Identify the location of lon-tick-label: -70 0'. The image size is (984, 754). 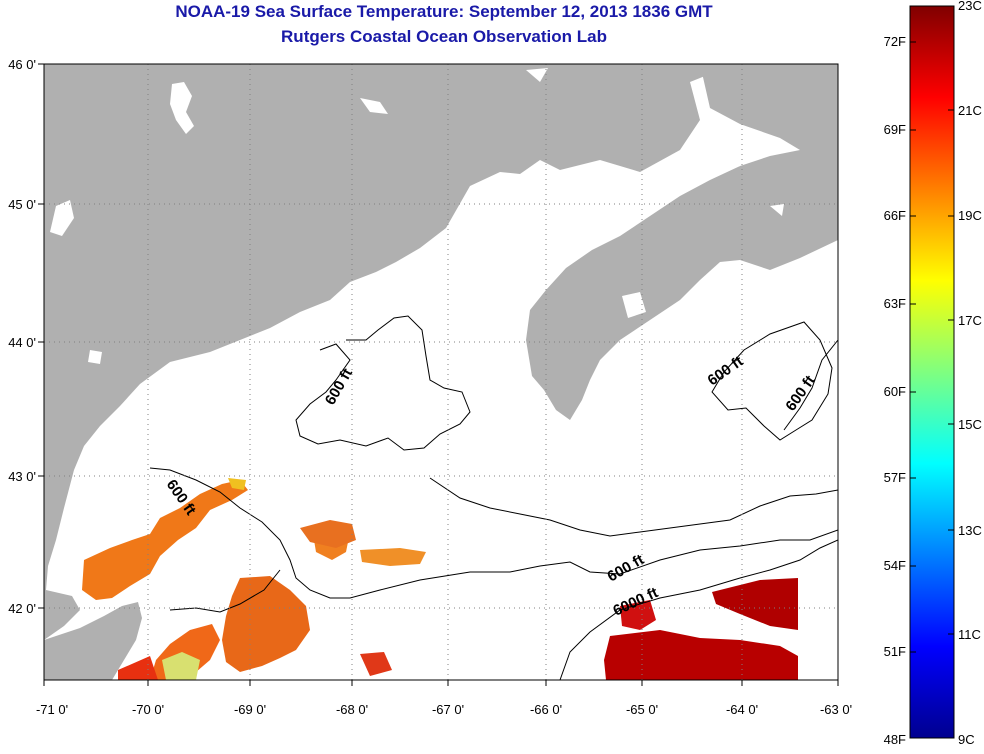
(148, 709).